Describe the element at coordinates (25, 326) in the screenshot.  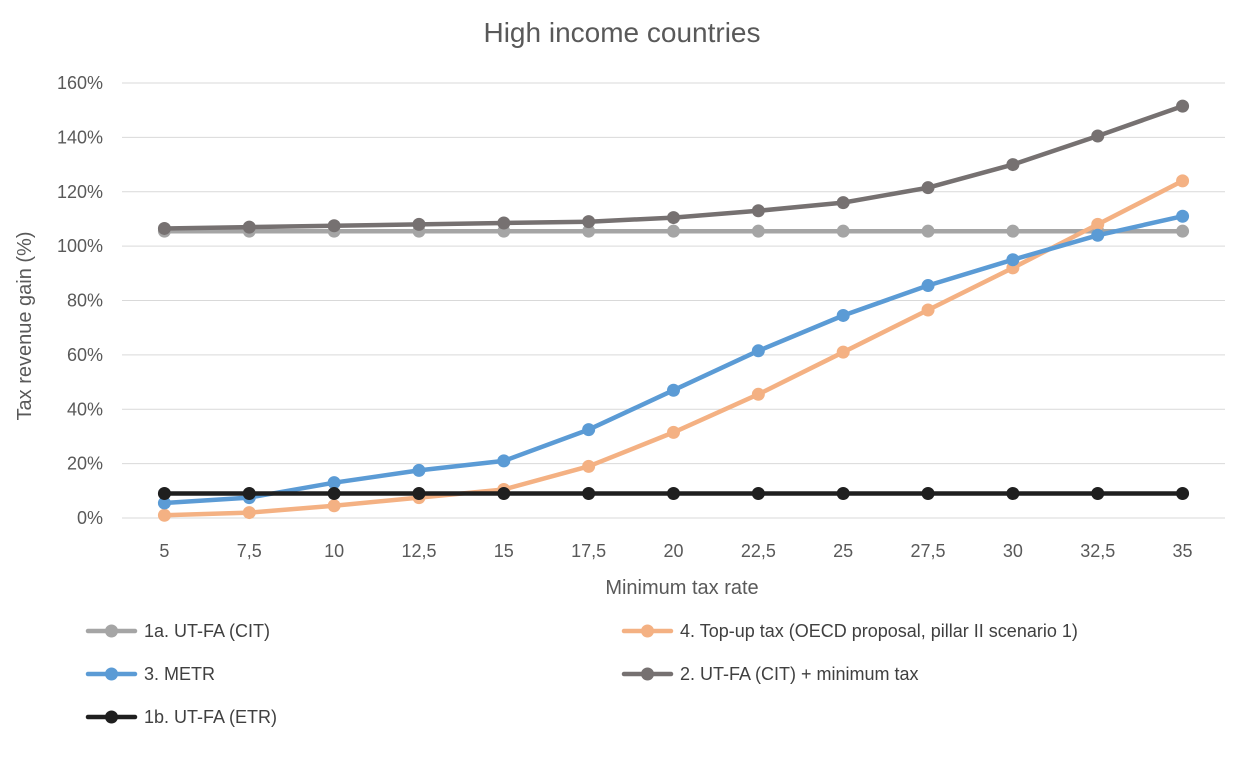
I see `y-axis-label: Tax revenue gain (%)` at that location.